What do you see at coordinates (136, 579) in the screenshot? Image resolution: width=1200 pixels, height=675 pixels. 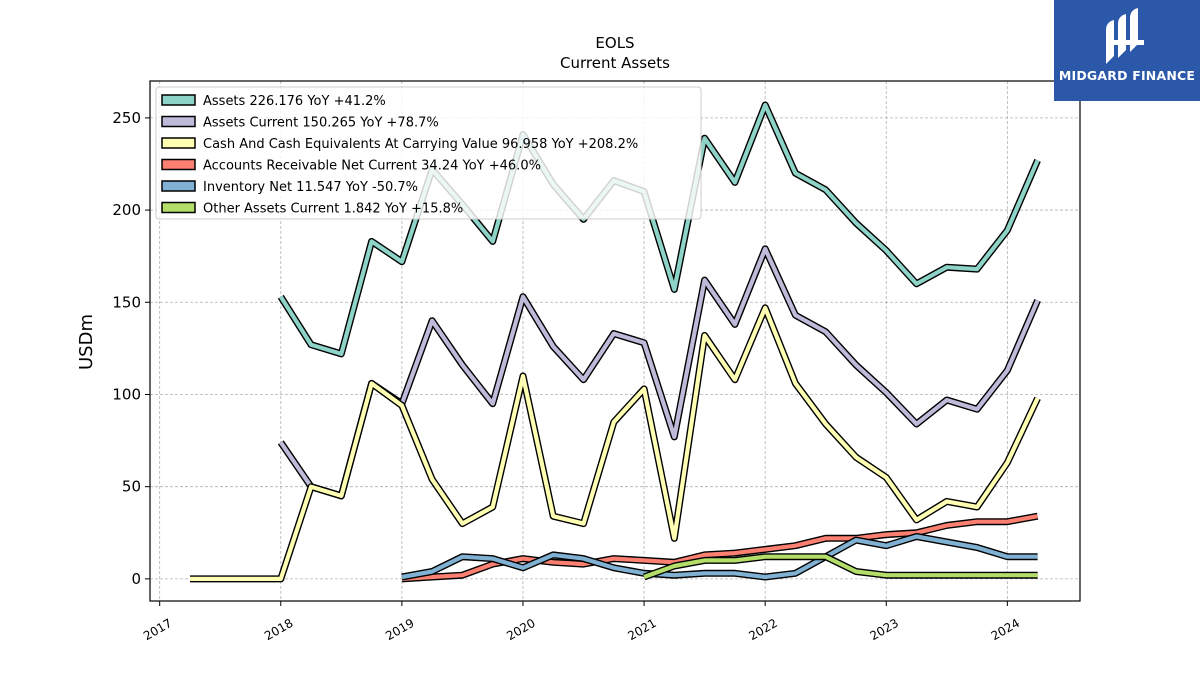 I see `y-tick-label: 0` at bounding box center [136, 579].